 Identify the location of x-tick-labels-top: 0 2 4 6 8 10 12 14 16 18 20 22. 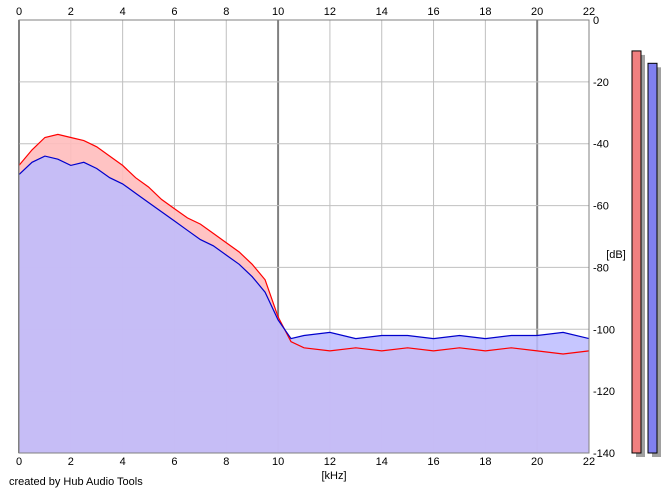
(305, 12).